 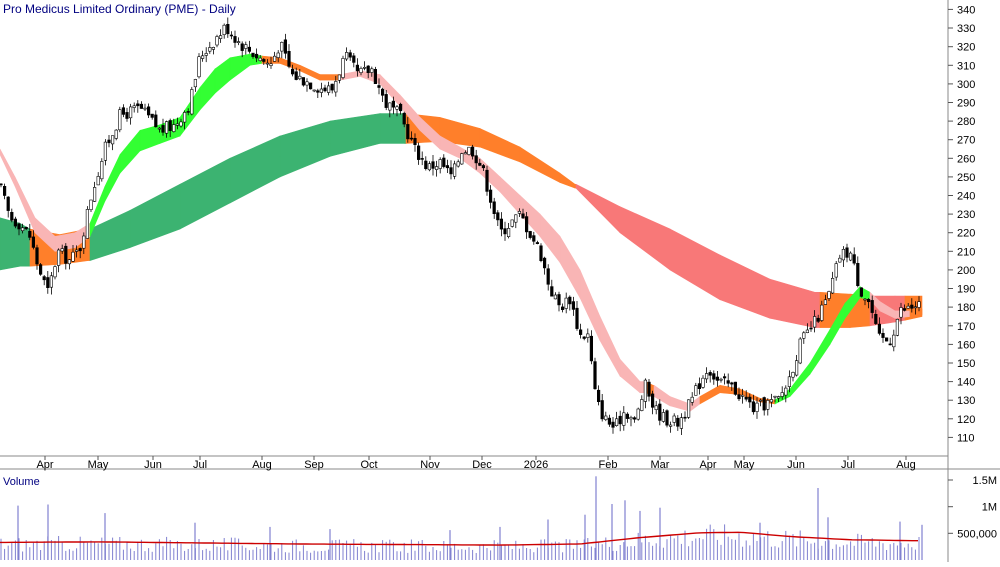 What do you see at coordinates (966, 420) in the screenshot?
I see `y-tick-label: 120` at bounding box center [966, 420].